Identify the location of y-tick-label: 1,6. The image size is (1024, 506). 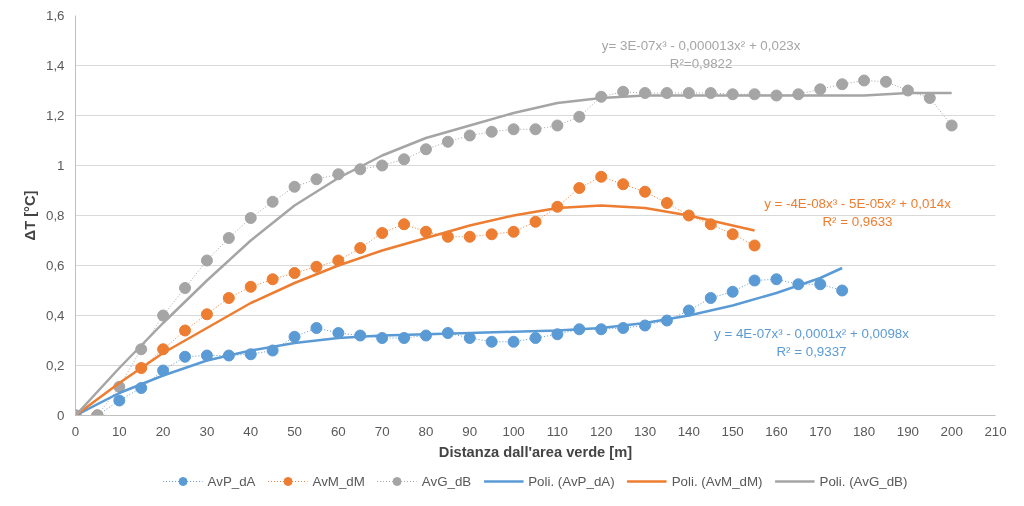
(55, 15).